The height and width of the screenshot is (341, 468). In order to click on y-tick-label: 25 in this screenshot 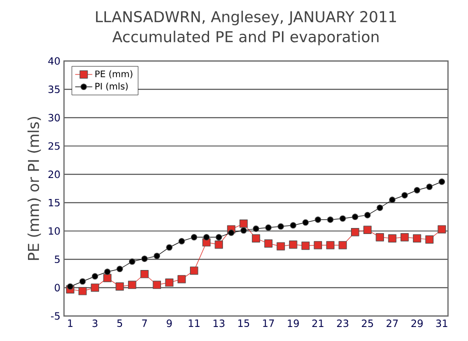, I will do `click(54, 146)`.